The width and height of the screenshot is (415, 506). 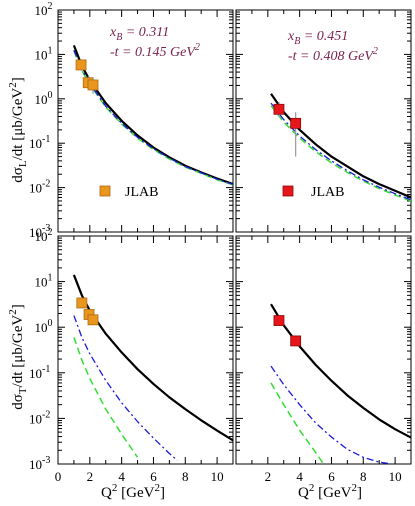 I want to click on legend-left-marker, so click(x=105, y=191).